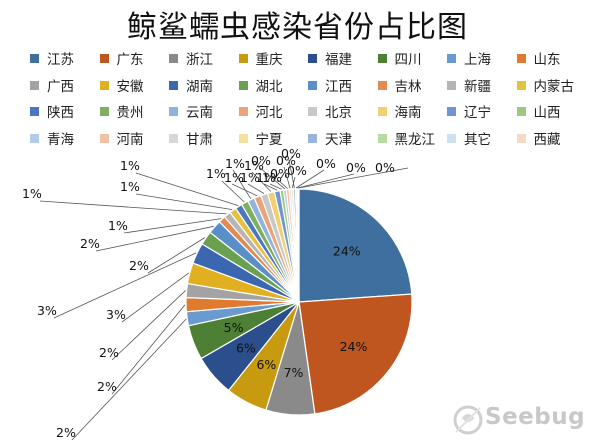 The height and width of the screenshot is (448, 595). I want to click on legend-item: 湖南, so click(191, 87).